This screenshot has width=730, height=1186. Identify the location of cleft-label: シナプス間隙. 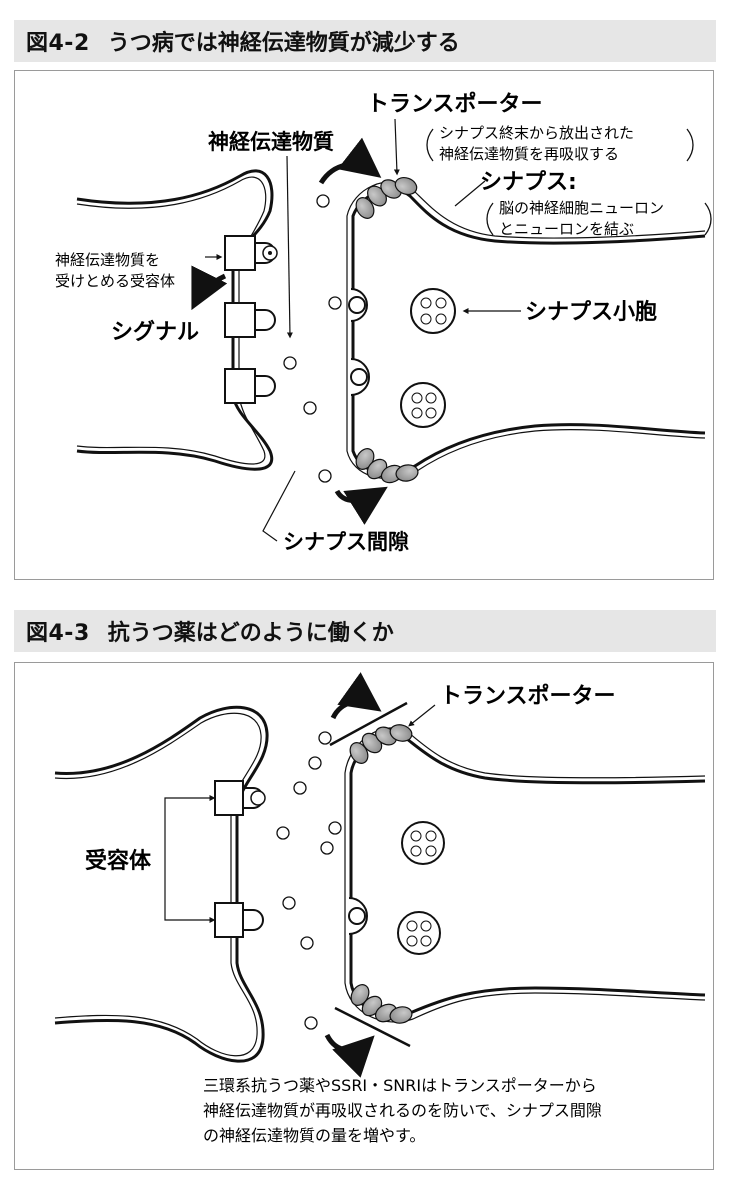
(346, 542).